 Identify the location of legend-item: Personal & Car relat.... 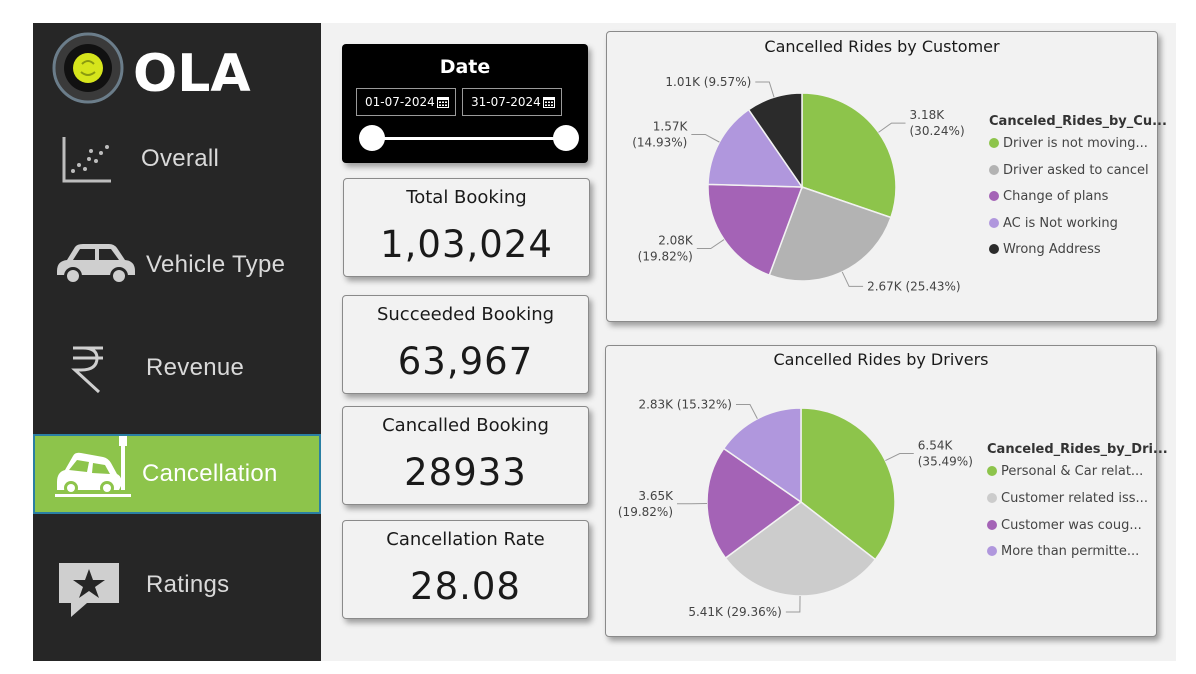
(1065, 471).